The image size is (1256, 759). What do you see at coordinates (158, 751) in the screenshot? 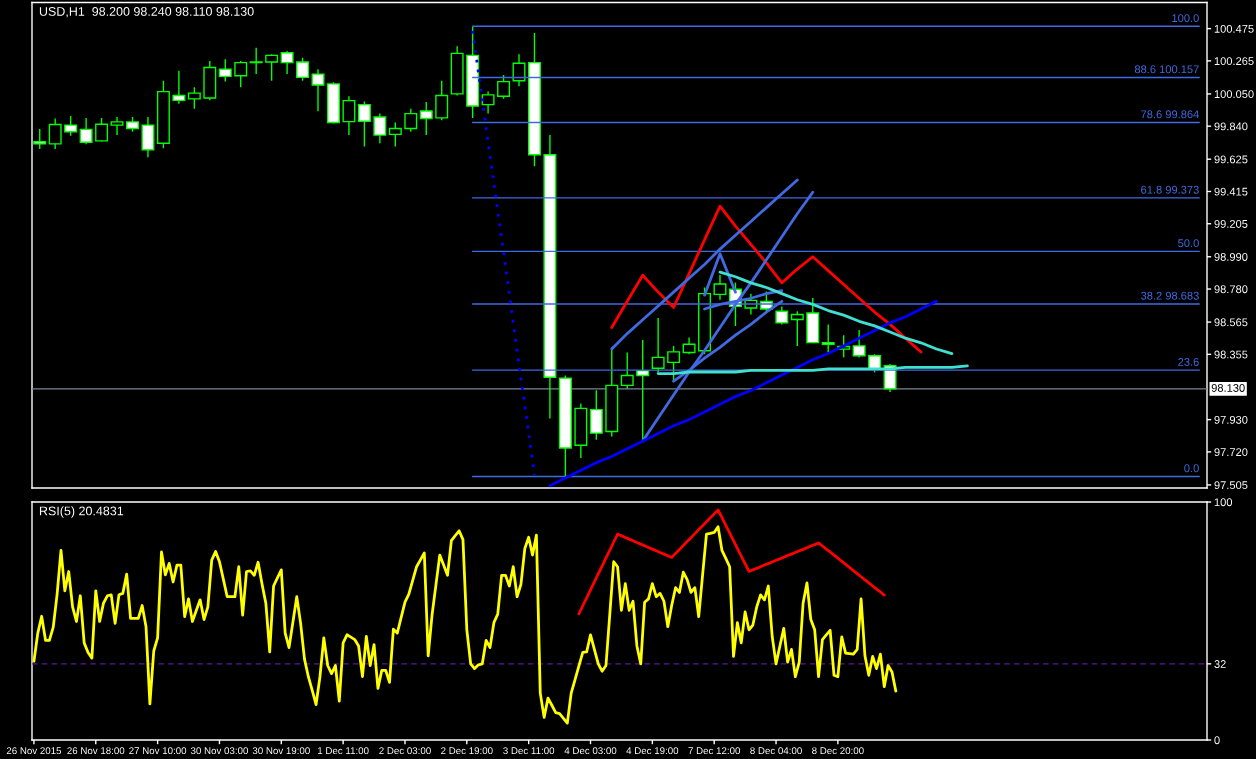
I see `x-tick-label: 27 Nov 10:00` at bounding box center [158, 751].